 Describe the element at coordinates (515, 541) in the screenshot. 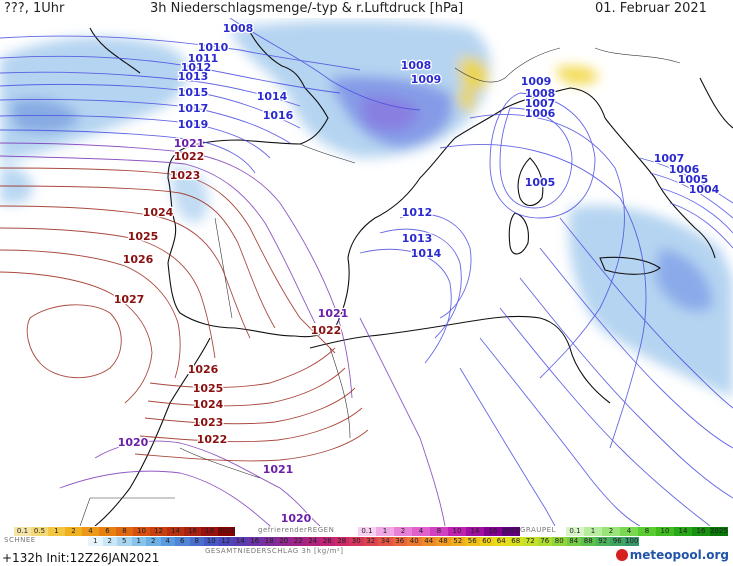

I see `legend-swatch: 68` at that location.